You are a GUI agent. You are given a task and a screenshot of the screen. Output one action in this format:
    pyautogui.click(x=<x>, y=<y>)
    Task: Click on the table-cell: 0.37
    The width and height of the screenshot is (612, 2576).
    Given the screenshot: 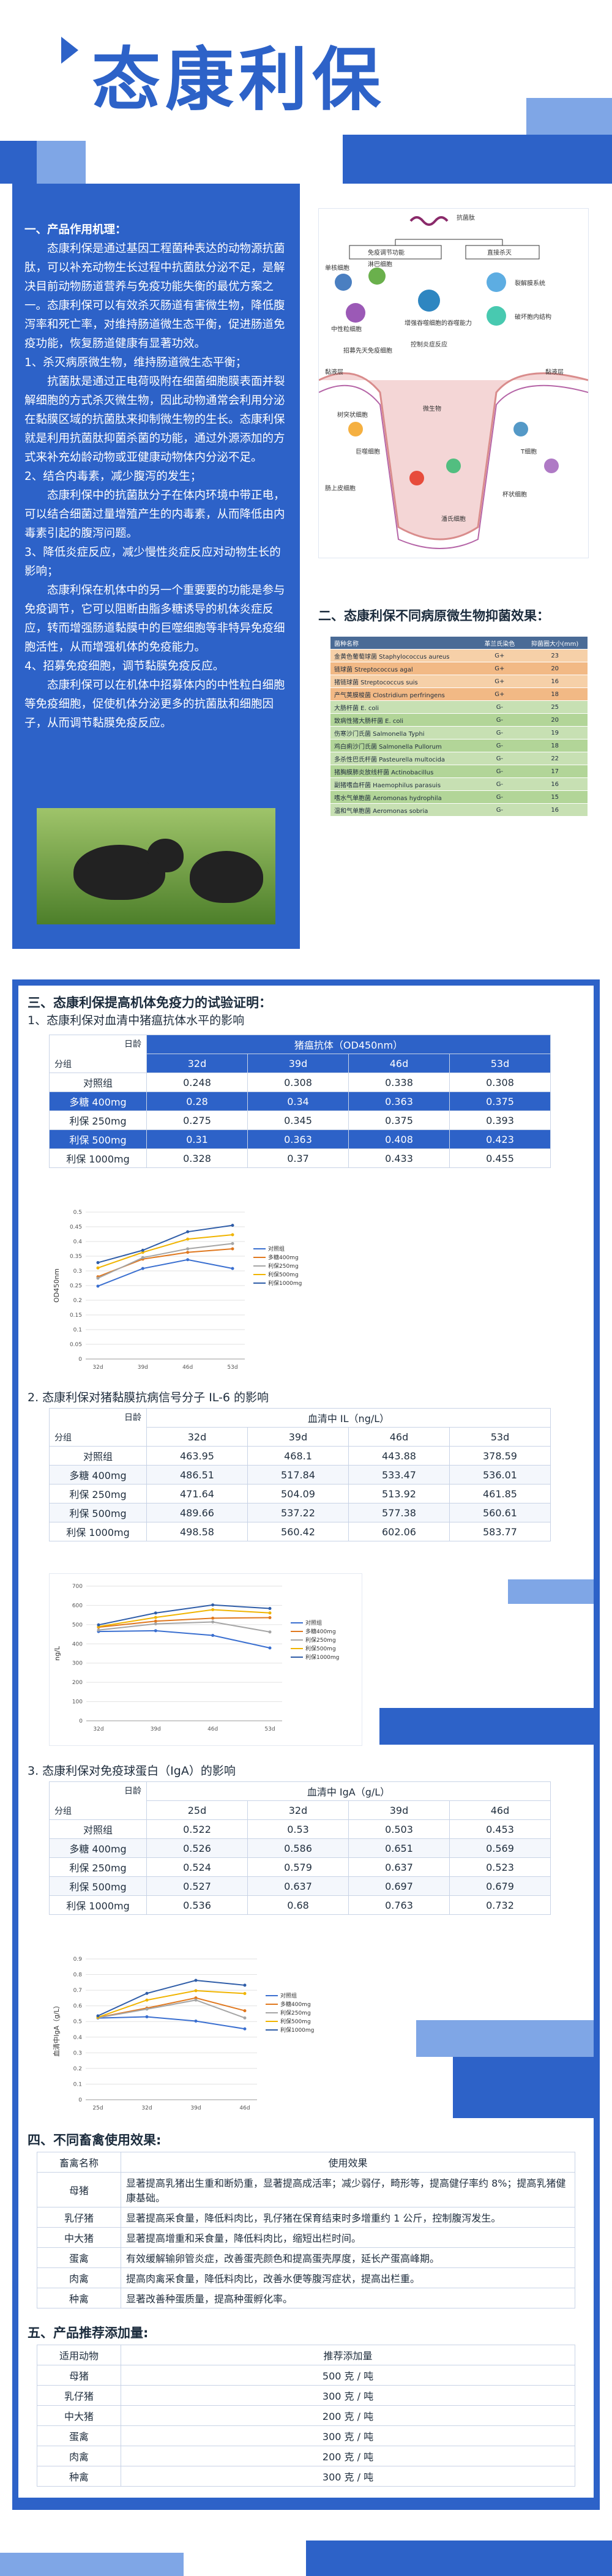 What is the action you would take?
    pyautogui.click(x=298, y=1158)
    